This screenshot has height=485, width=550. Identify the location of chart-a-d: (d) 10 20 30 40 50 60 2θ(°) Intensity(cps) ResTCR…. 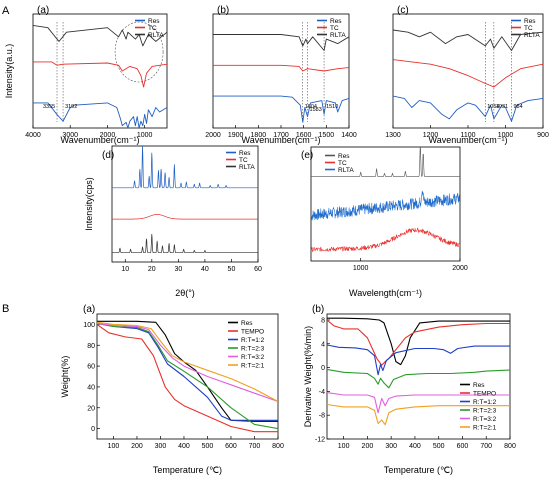
(173, 221).